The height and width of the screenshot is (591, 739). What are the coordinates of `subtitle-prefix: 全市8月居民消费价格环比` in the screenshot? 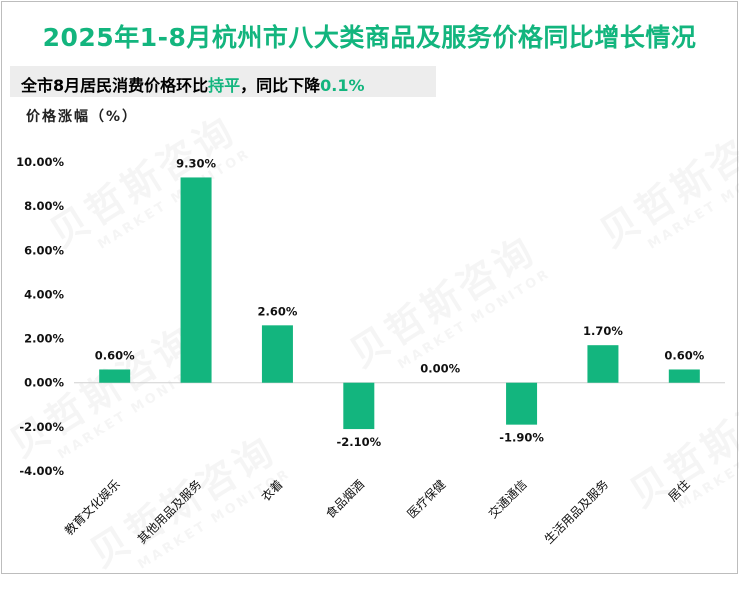 It's located at (115, 85).